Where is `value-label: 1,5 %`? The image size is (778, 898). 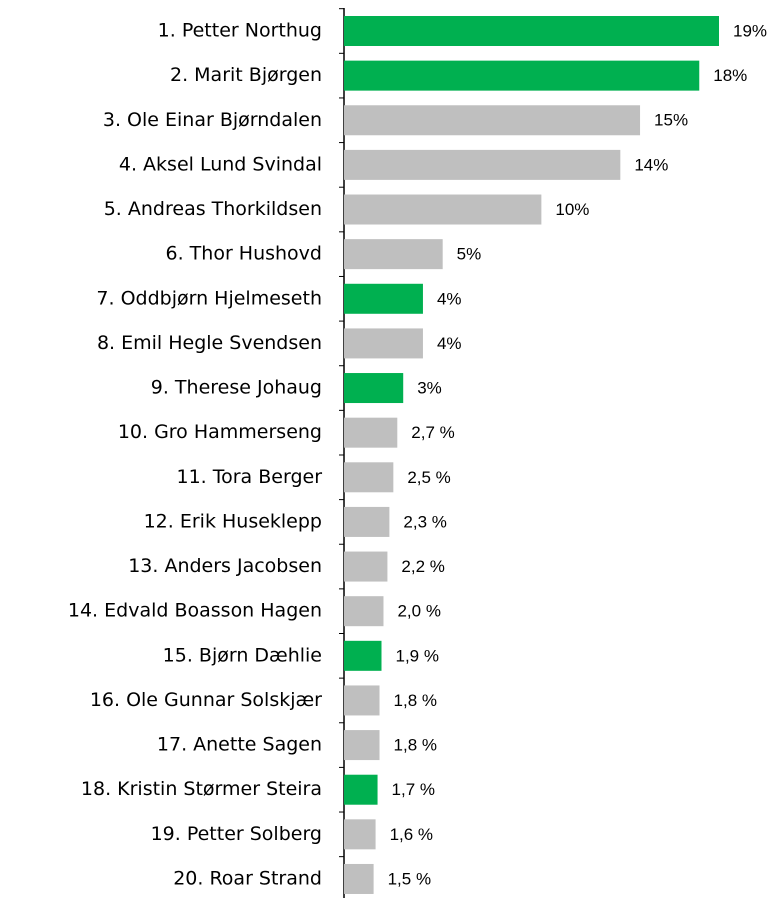 value-label: 1,5 % is located at coordinates (409, 878).